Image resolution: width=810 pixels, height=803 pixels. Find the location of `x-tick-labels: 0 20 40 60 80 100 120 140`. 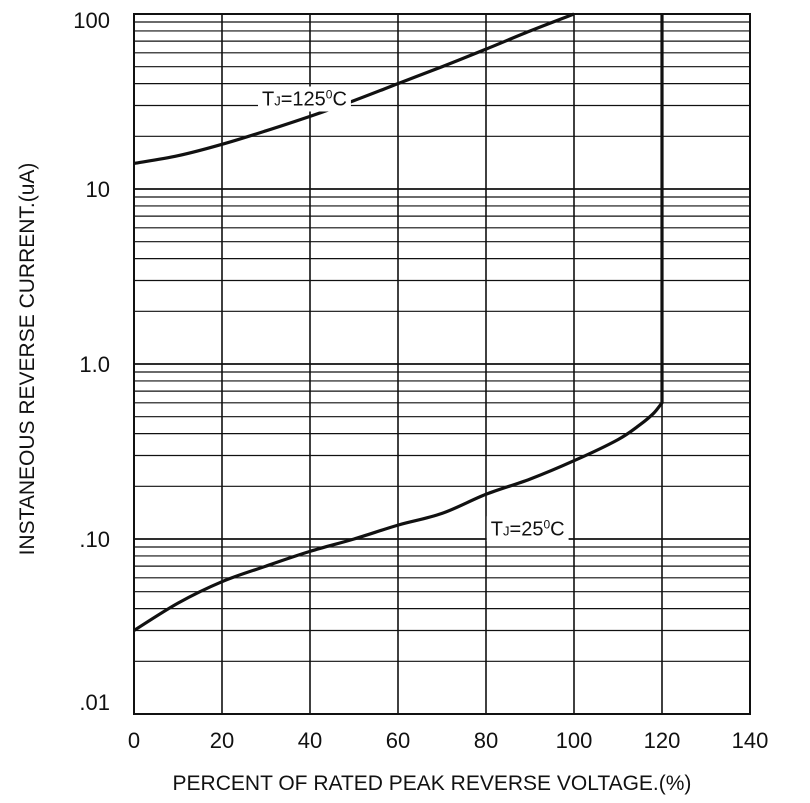

x-tick-labels: 0 20 40 60 80 100 120 140 is located at coordinates (448, 740).